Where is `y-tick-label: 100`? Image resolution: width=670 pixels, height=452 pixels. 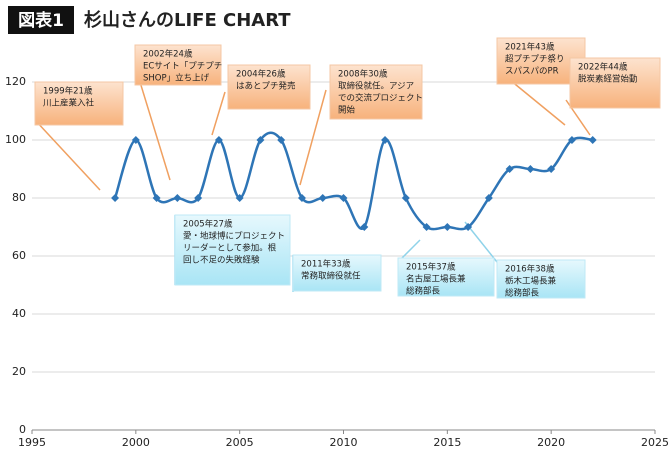
y-tick-label: 100 is located at coordinates (15, 139).